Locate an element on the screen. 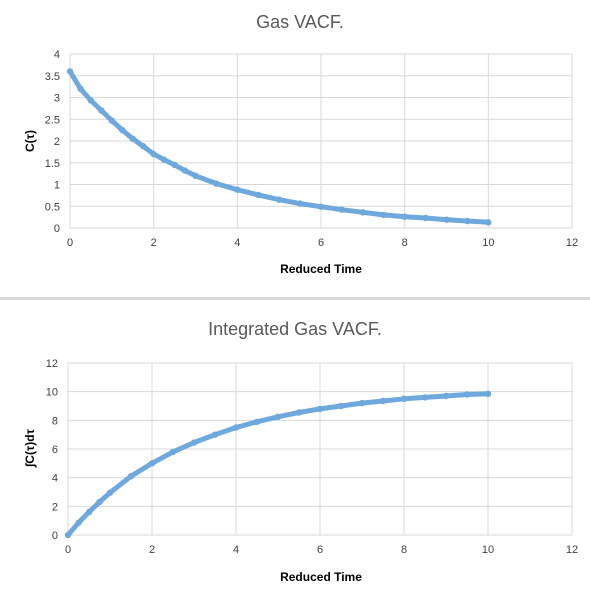 This screenshot has height=605, width=590. chart-divider is located at coordinates (295, 298).